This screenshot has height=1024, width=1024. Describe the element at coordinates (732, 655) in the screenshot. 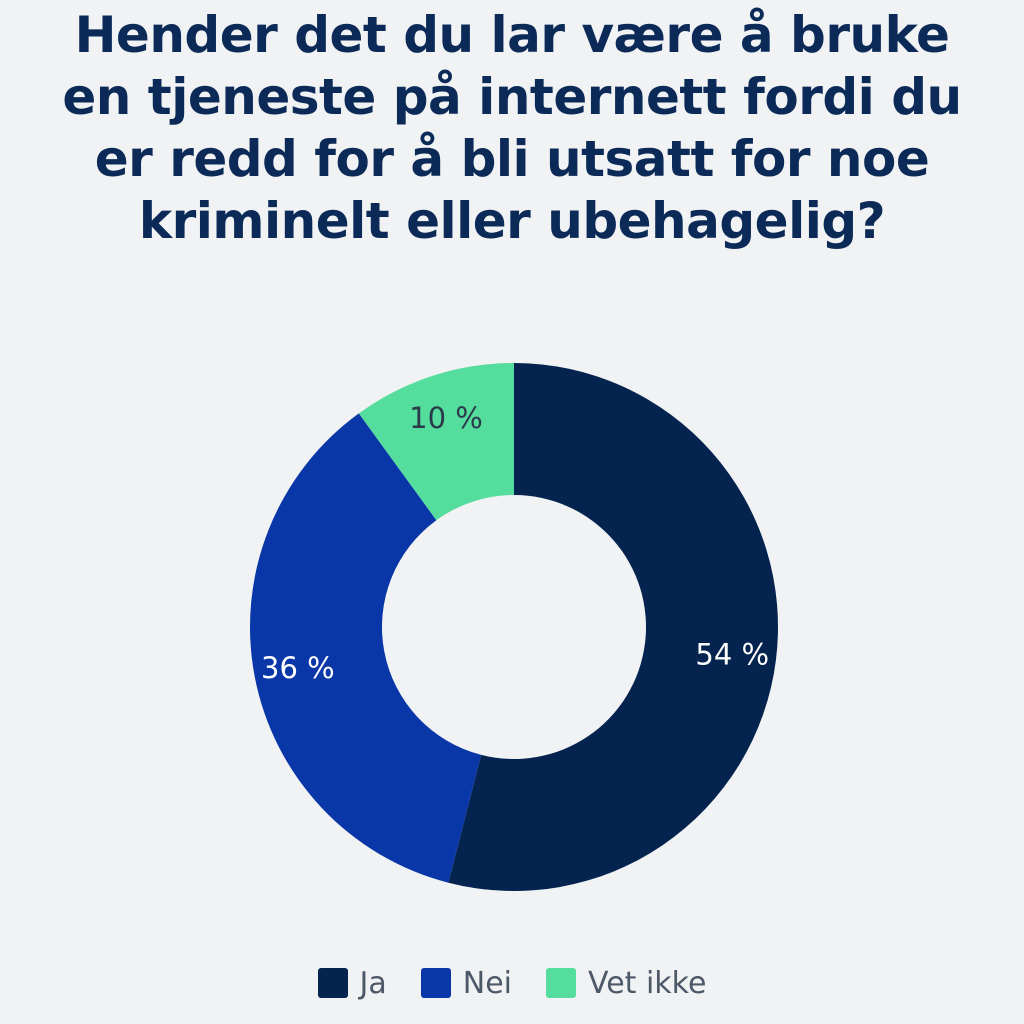

I see `data-label-ja: 54 %` at that location.